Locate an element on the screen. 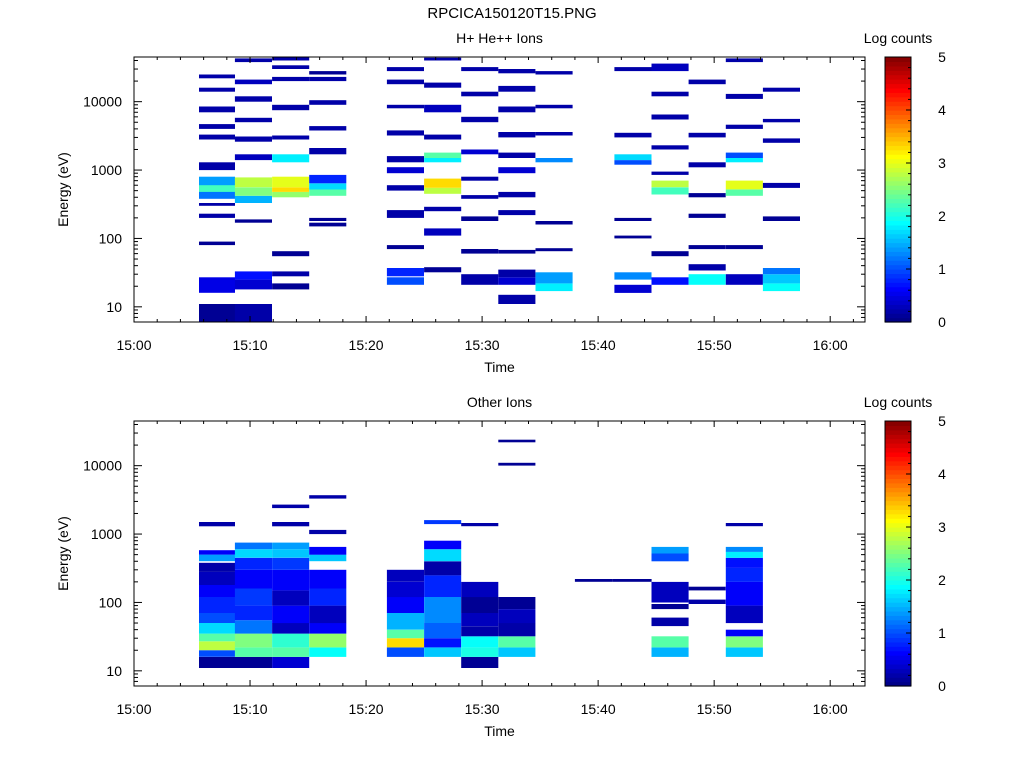 The image size is (1024, 768). x-tick-label: 15:30 is located at coordinates (482, 345).